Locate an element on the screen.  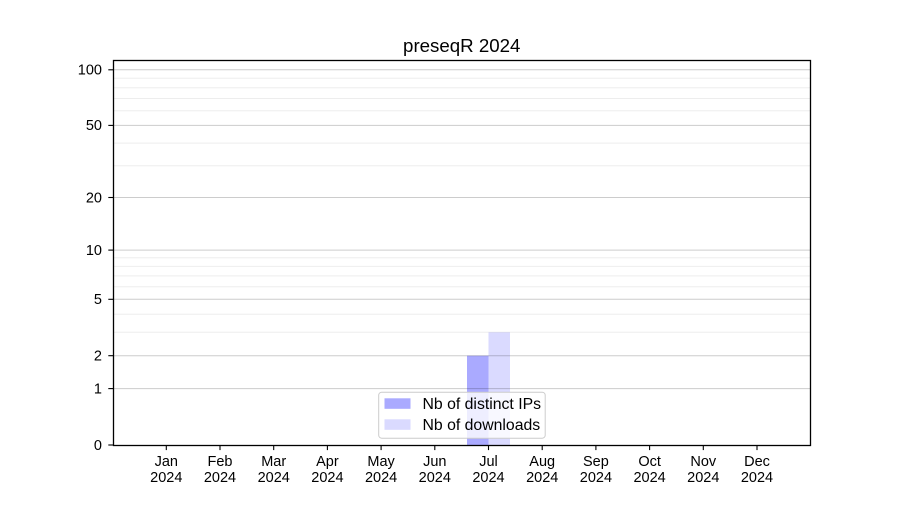
svg-text: Aug is located at coordinates (542, 462).